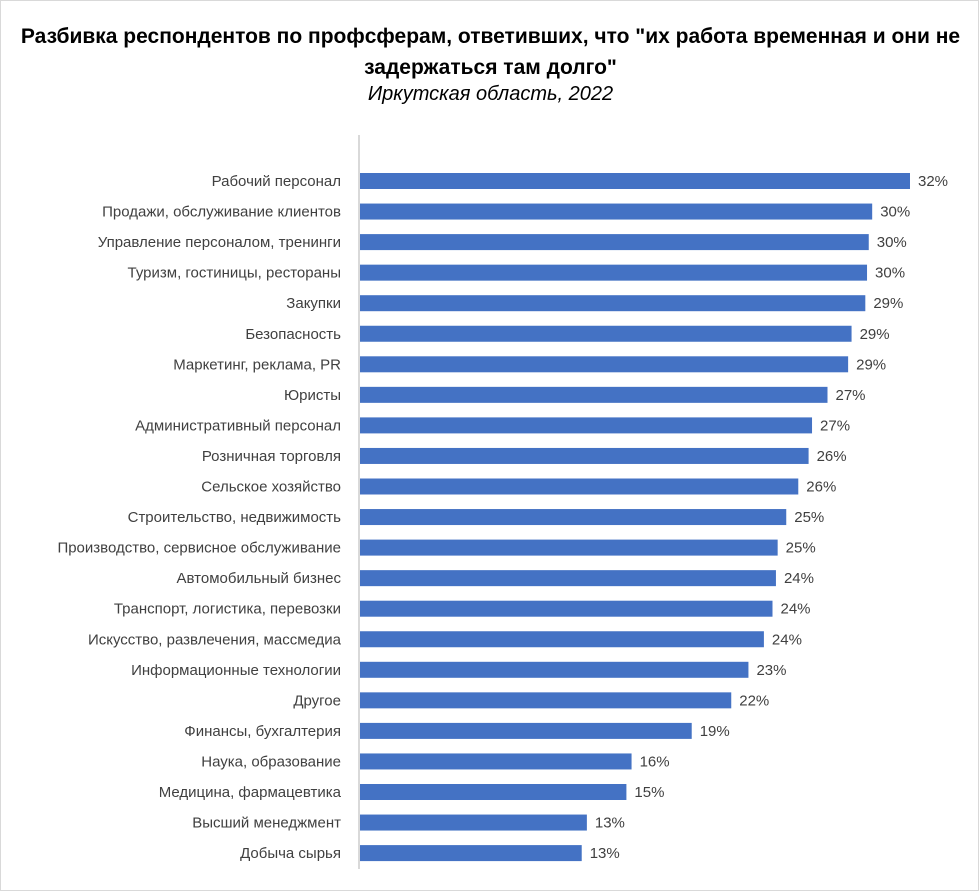  What do you see at coordinates (276, 181) in the screenshot?
I see `category-label: Рабочий персонал` at bounding box center [276, 181].